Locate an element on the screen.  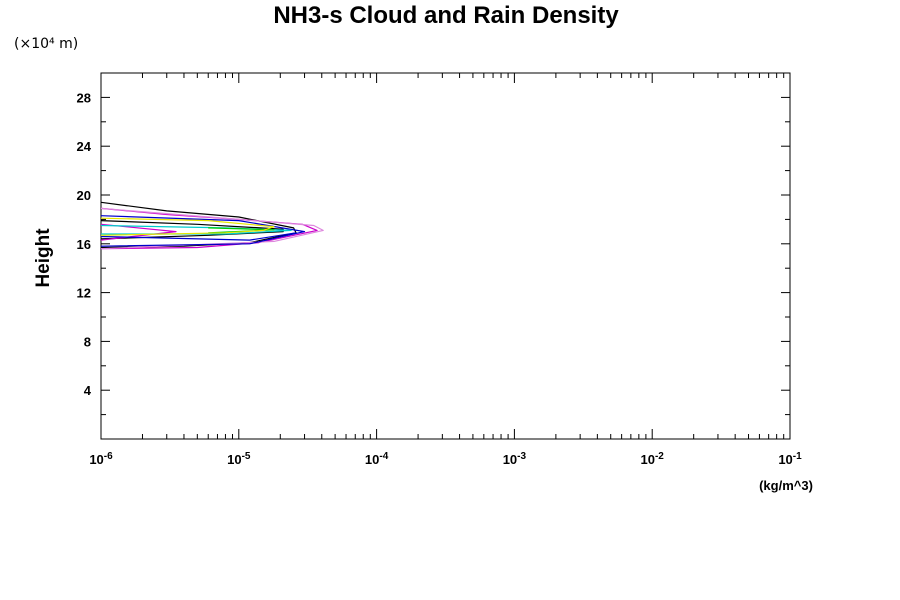
y-tick-label: 4 is located at coordinates (88, 390).